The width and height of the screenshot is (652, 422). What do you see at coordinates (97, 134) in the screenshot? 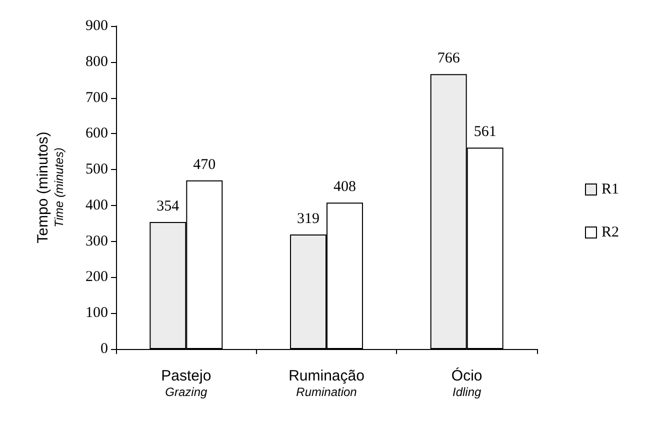
I see `y-tick-label: 600` at bounding box center [97, 134].